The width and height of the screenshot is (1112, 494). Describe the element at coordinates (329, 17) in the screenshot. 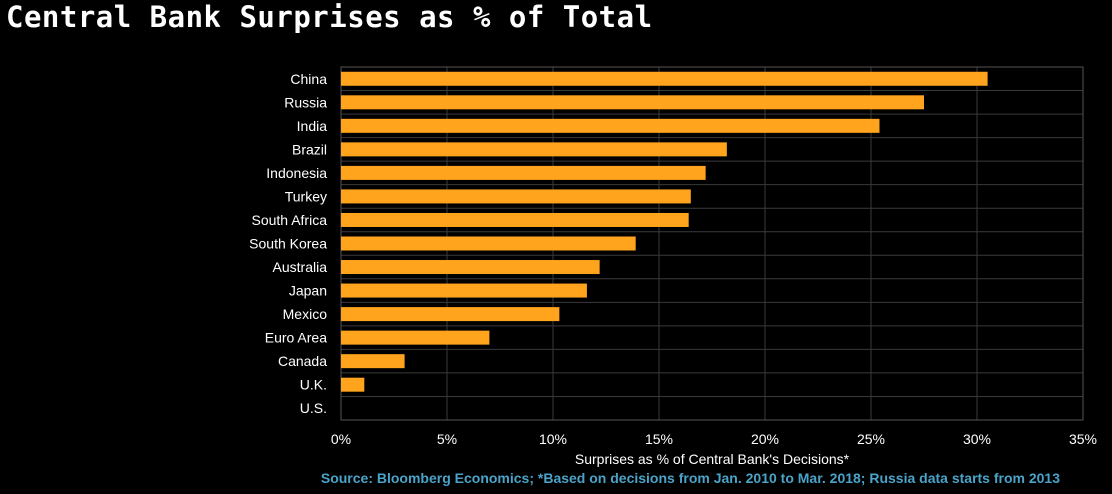

I see `chart-title: Central Bank Surprises as % of Total` at that location.